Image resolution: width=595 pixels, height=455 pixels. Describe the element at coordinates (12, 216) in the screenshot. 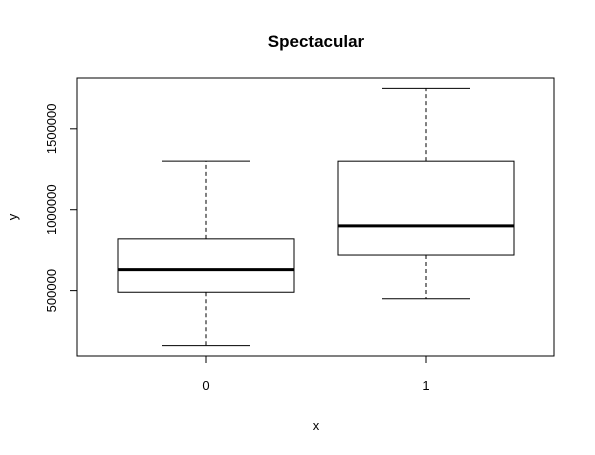

I see `y-axis-title: y` at that location.